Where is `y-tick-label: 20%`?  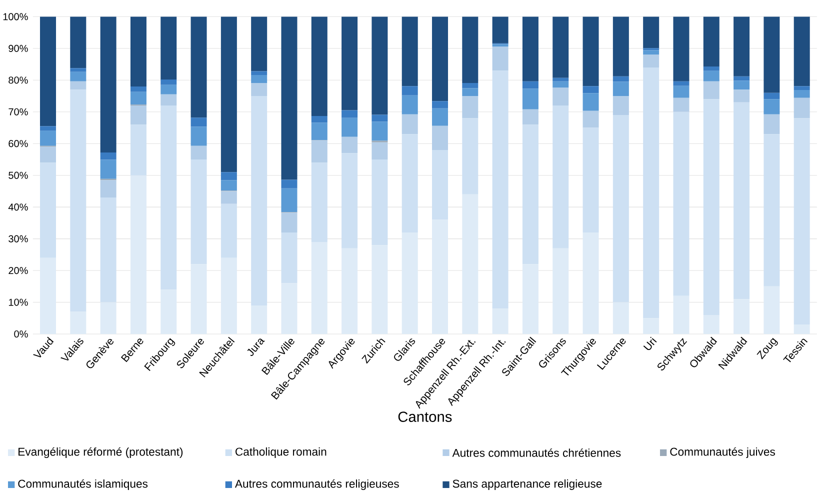
y-tick-label: 20% is located at coordinates (18, 270).